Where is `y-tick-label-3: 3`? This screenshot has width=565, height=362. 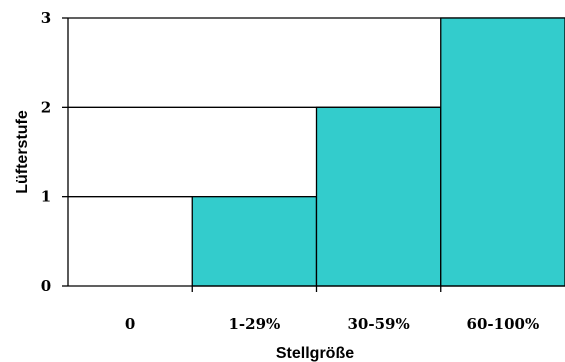
y-tick-label-3: 3 is located at coordinates (46, 18).